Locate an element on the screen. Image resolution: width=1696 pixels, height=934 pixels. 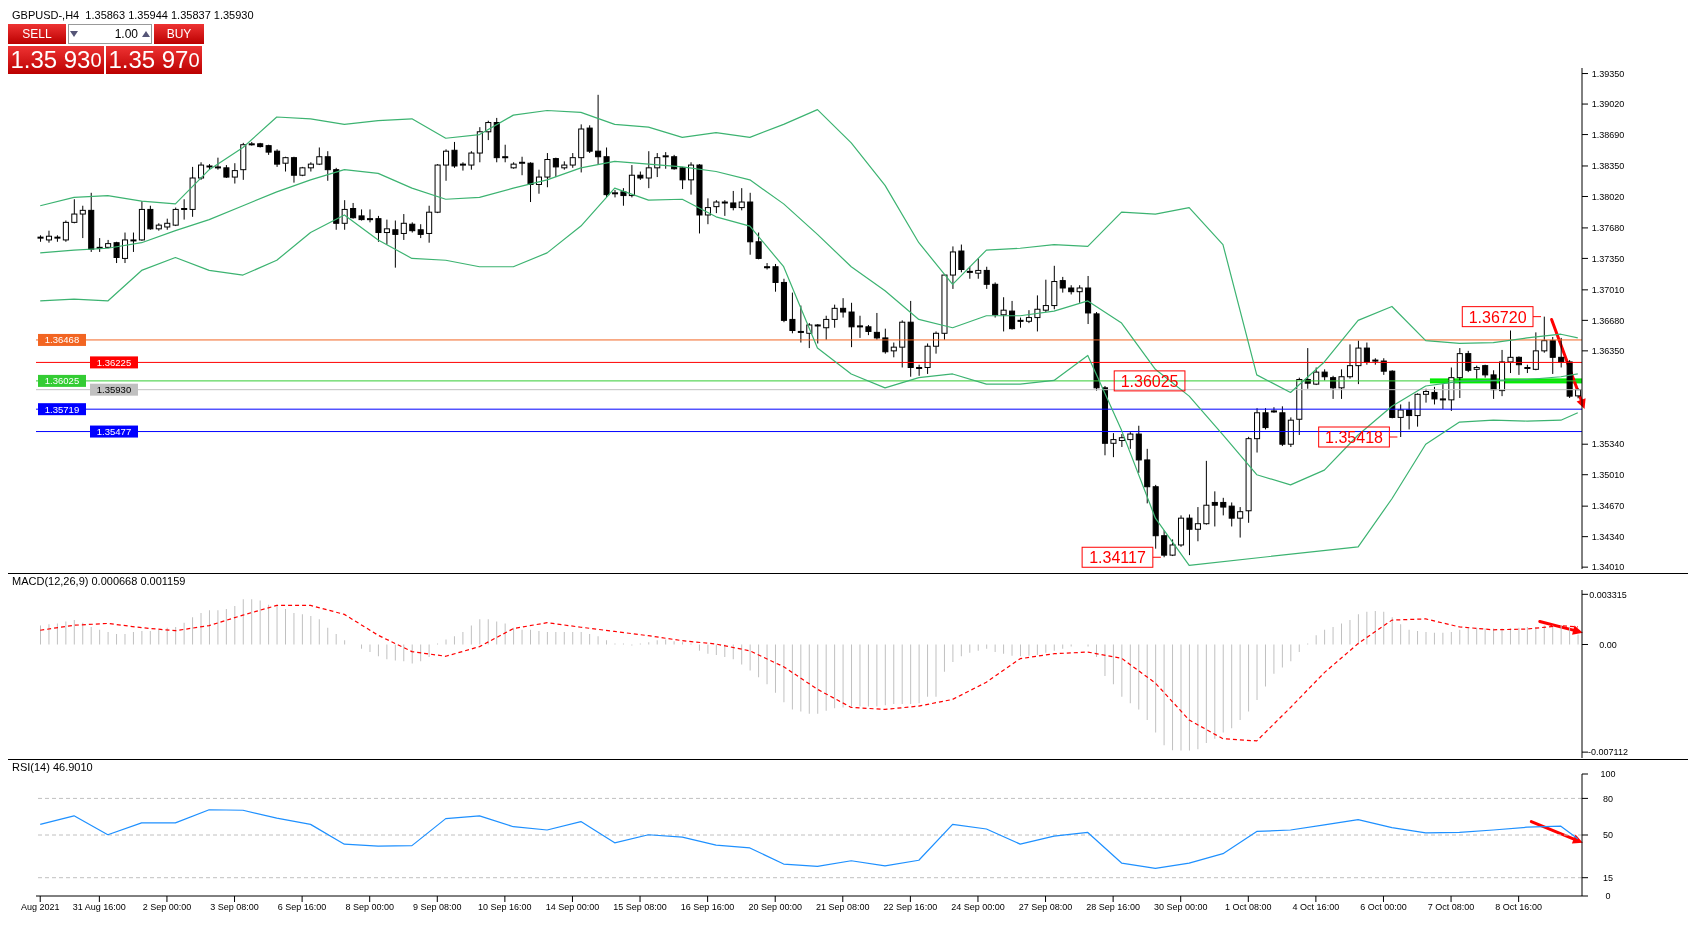
x-tick-label: 24 Sep 00:00 is located at coordinates (978, 907).